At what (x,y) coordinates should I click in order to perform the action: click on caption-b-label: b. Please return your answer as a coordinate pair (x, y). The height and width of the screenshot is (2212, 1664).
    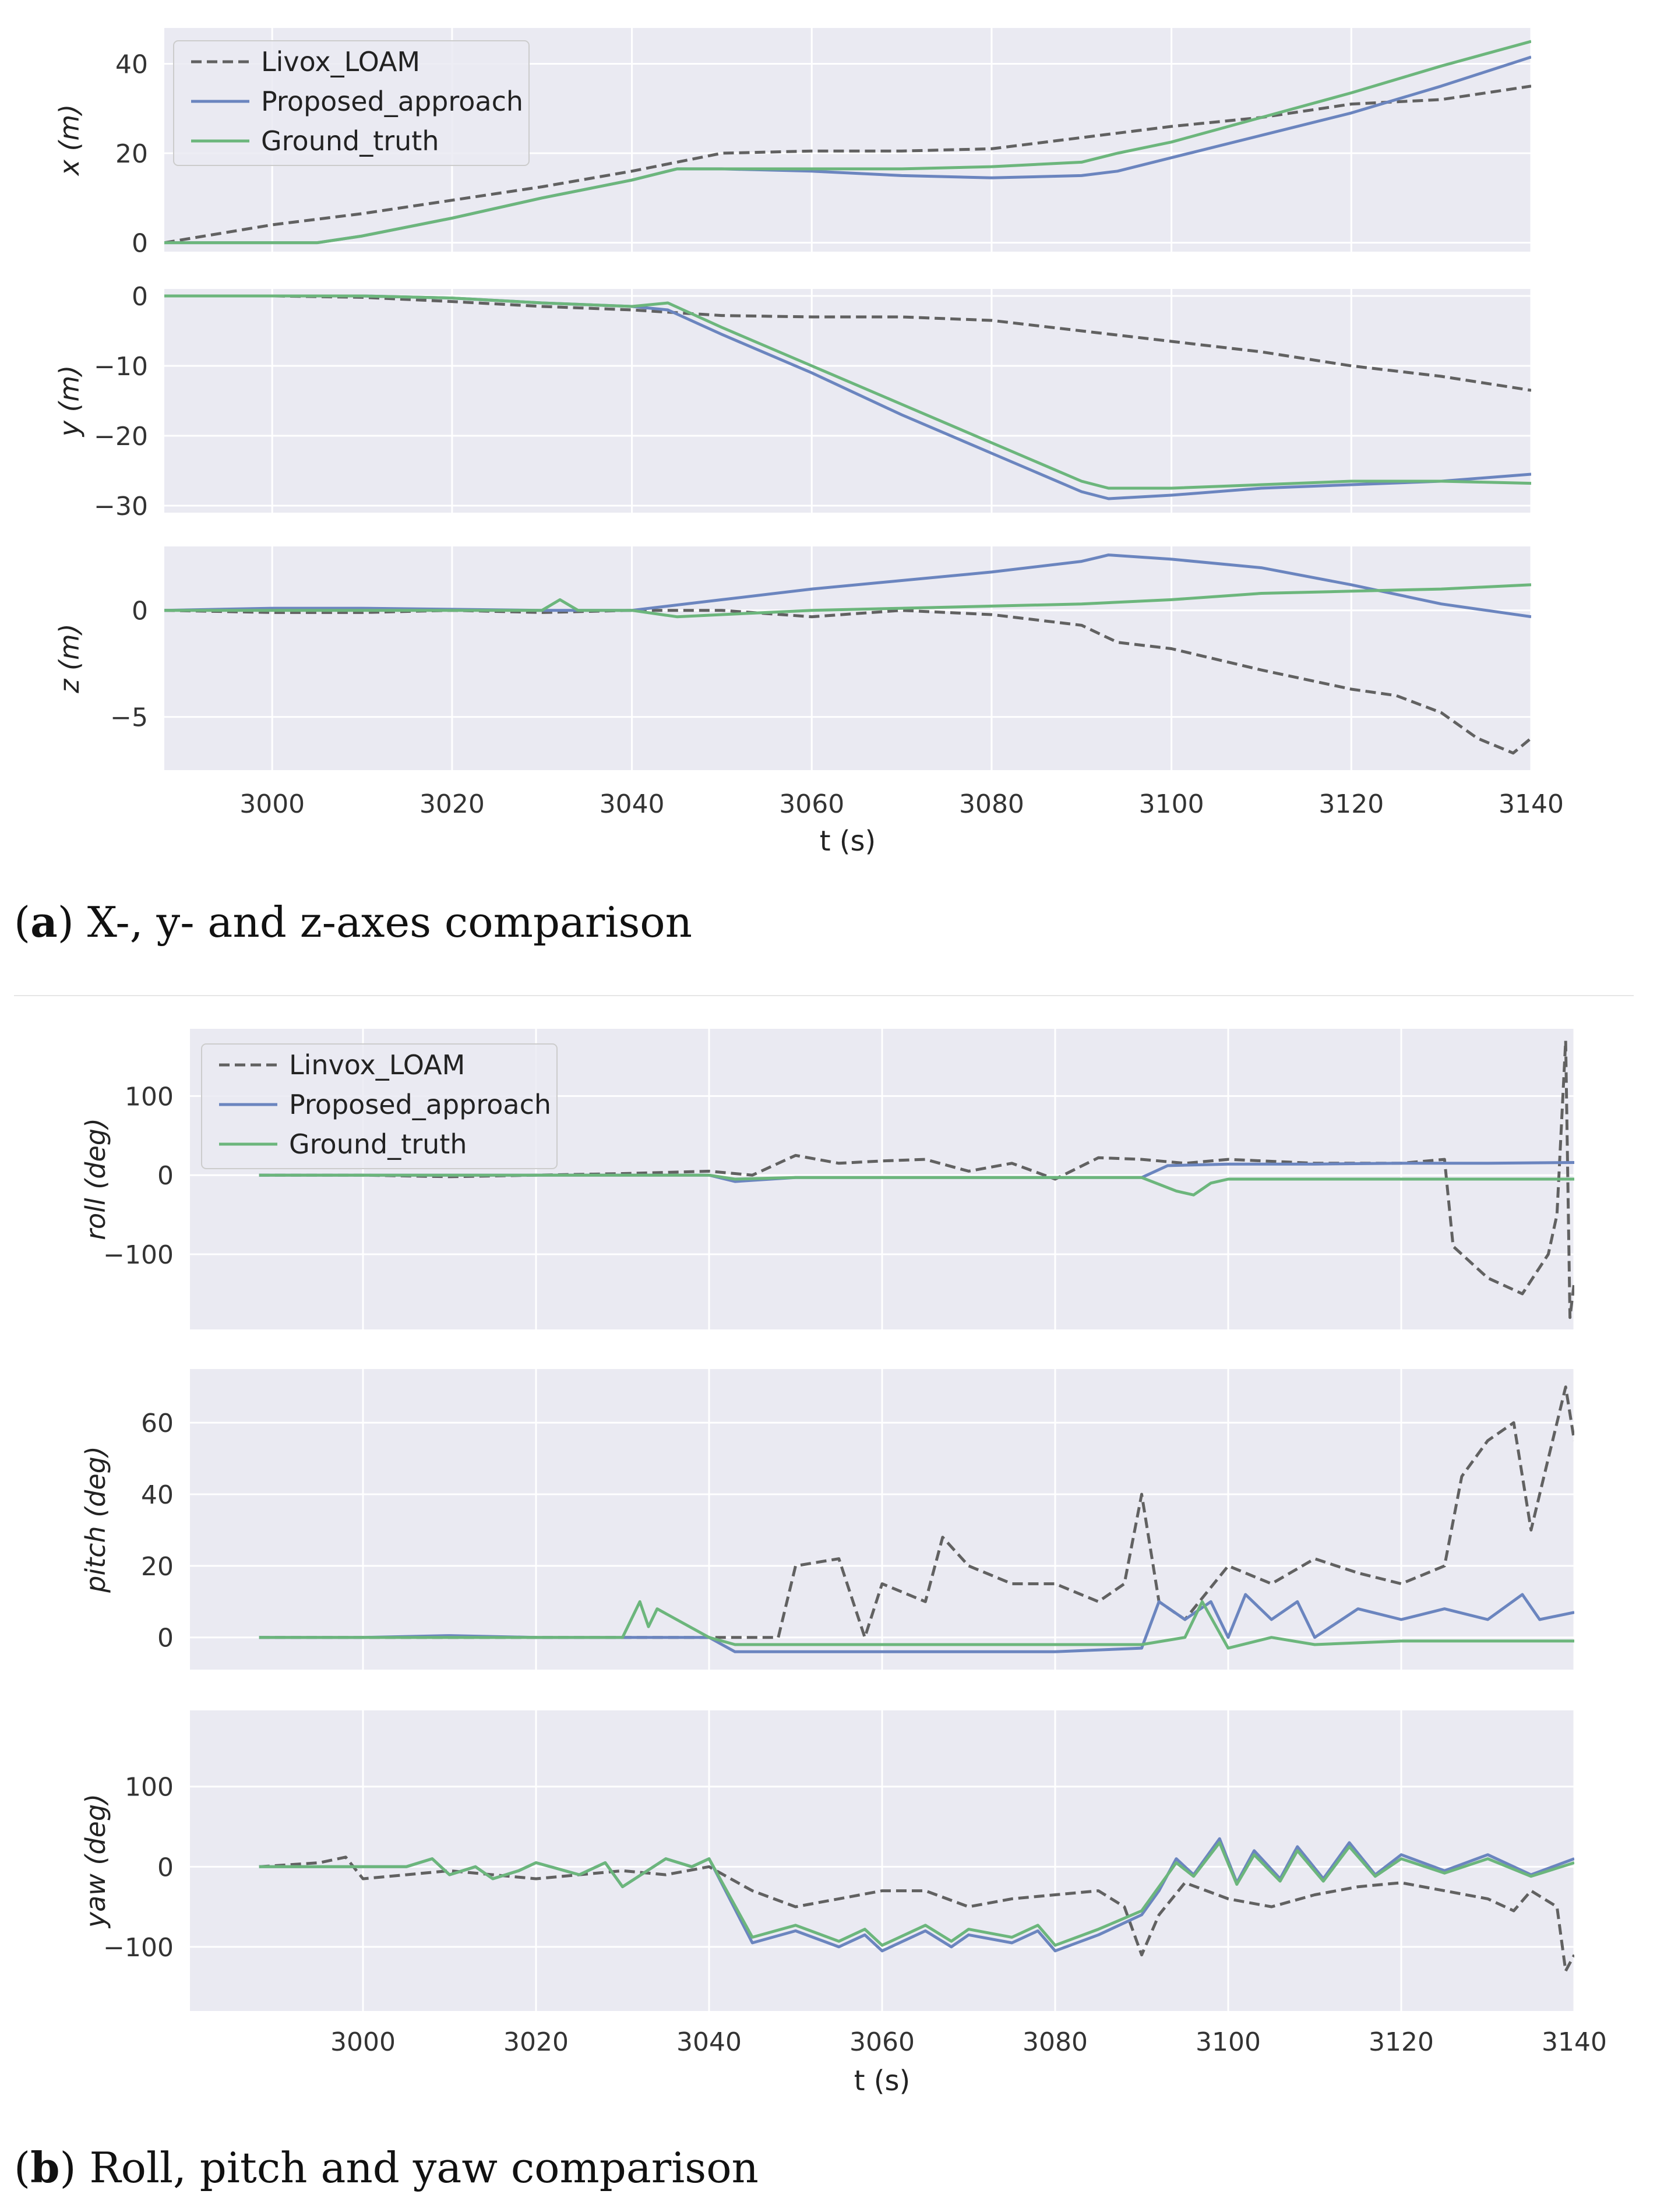
    Looking at the image, I should click on (45, 2167).